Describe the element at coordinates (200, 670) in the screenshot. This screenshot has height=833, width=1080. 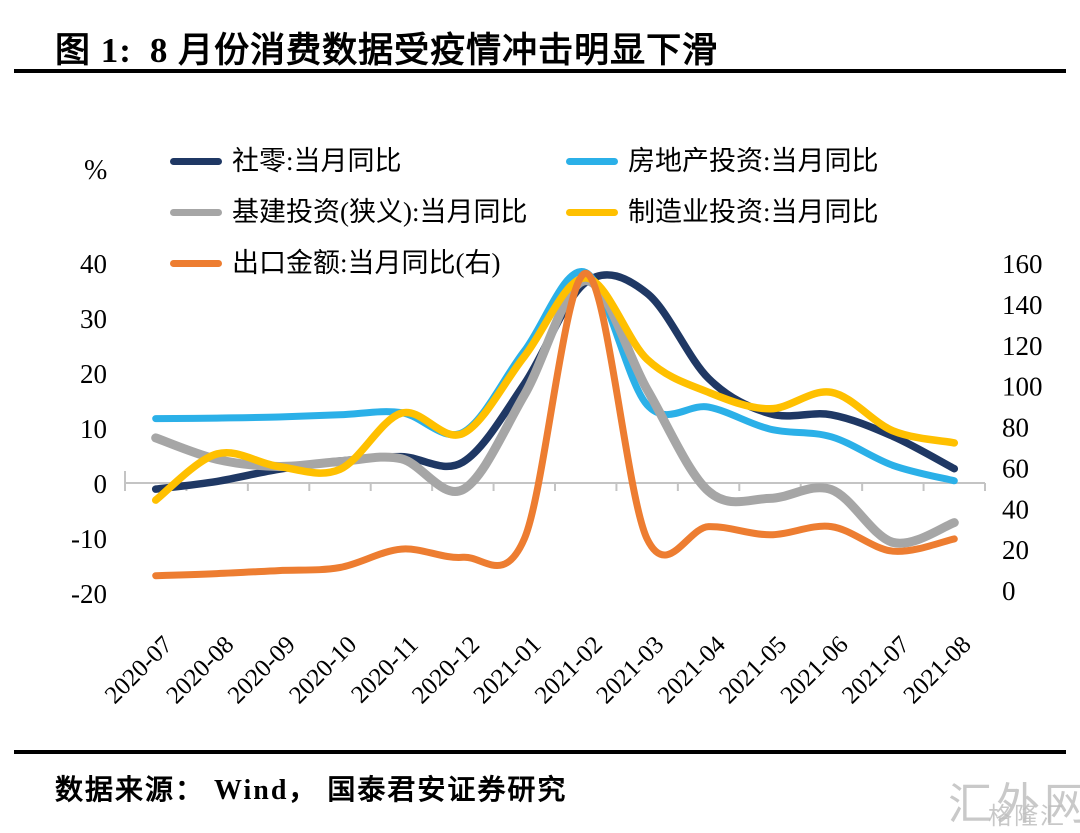
I see `x-axis-label: 2020-08` at that location.